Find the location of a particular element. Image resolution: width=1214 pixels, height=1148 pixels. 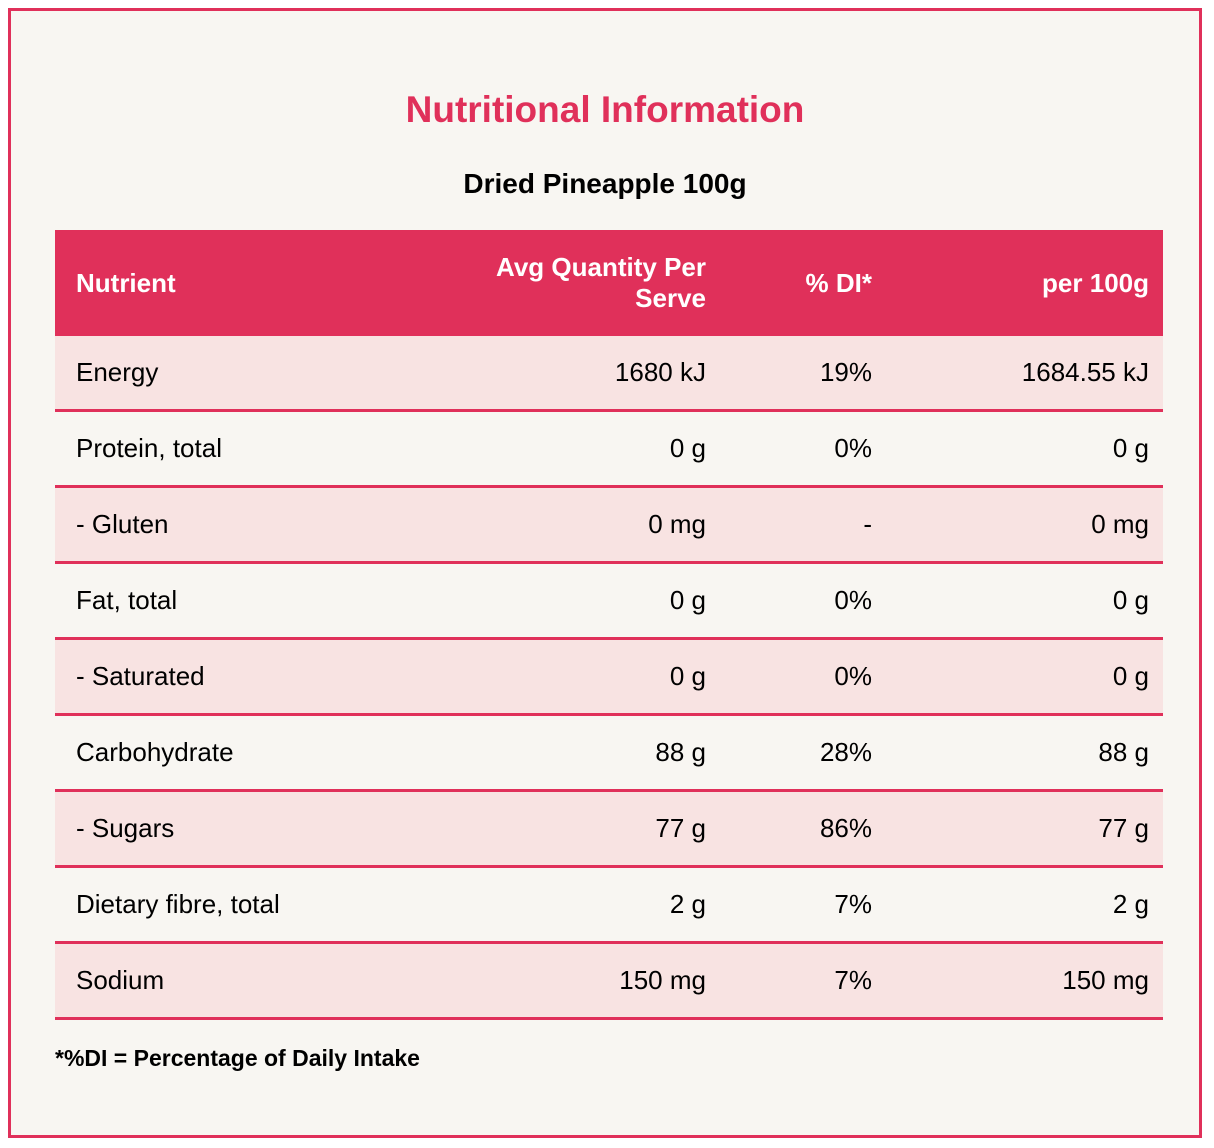

table-row: - Gluten 0 mg -0 mg is located at coordinates (609, 525).